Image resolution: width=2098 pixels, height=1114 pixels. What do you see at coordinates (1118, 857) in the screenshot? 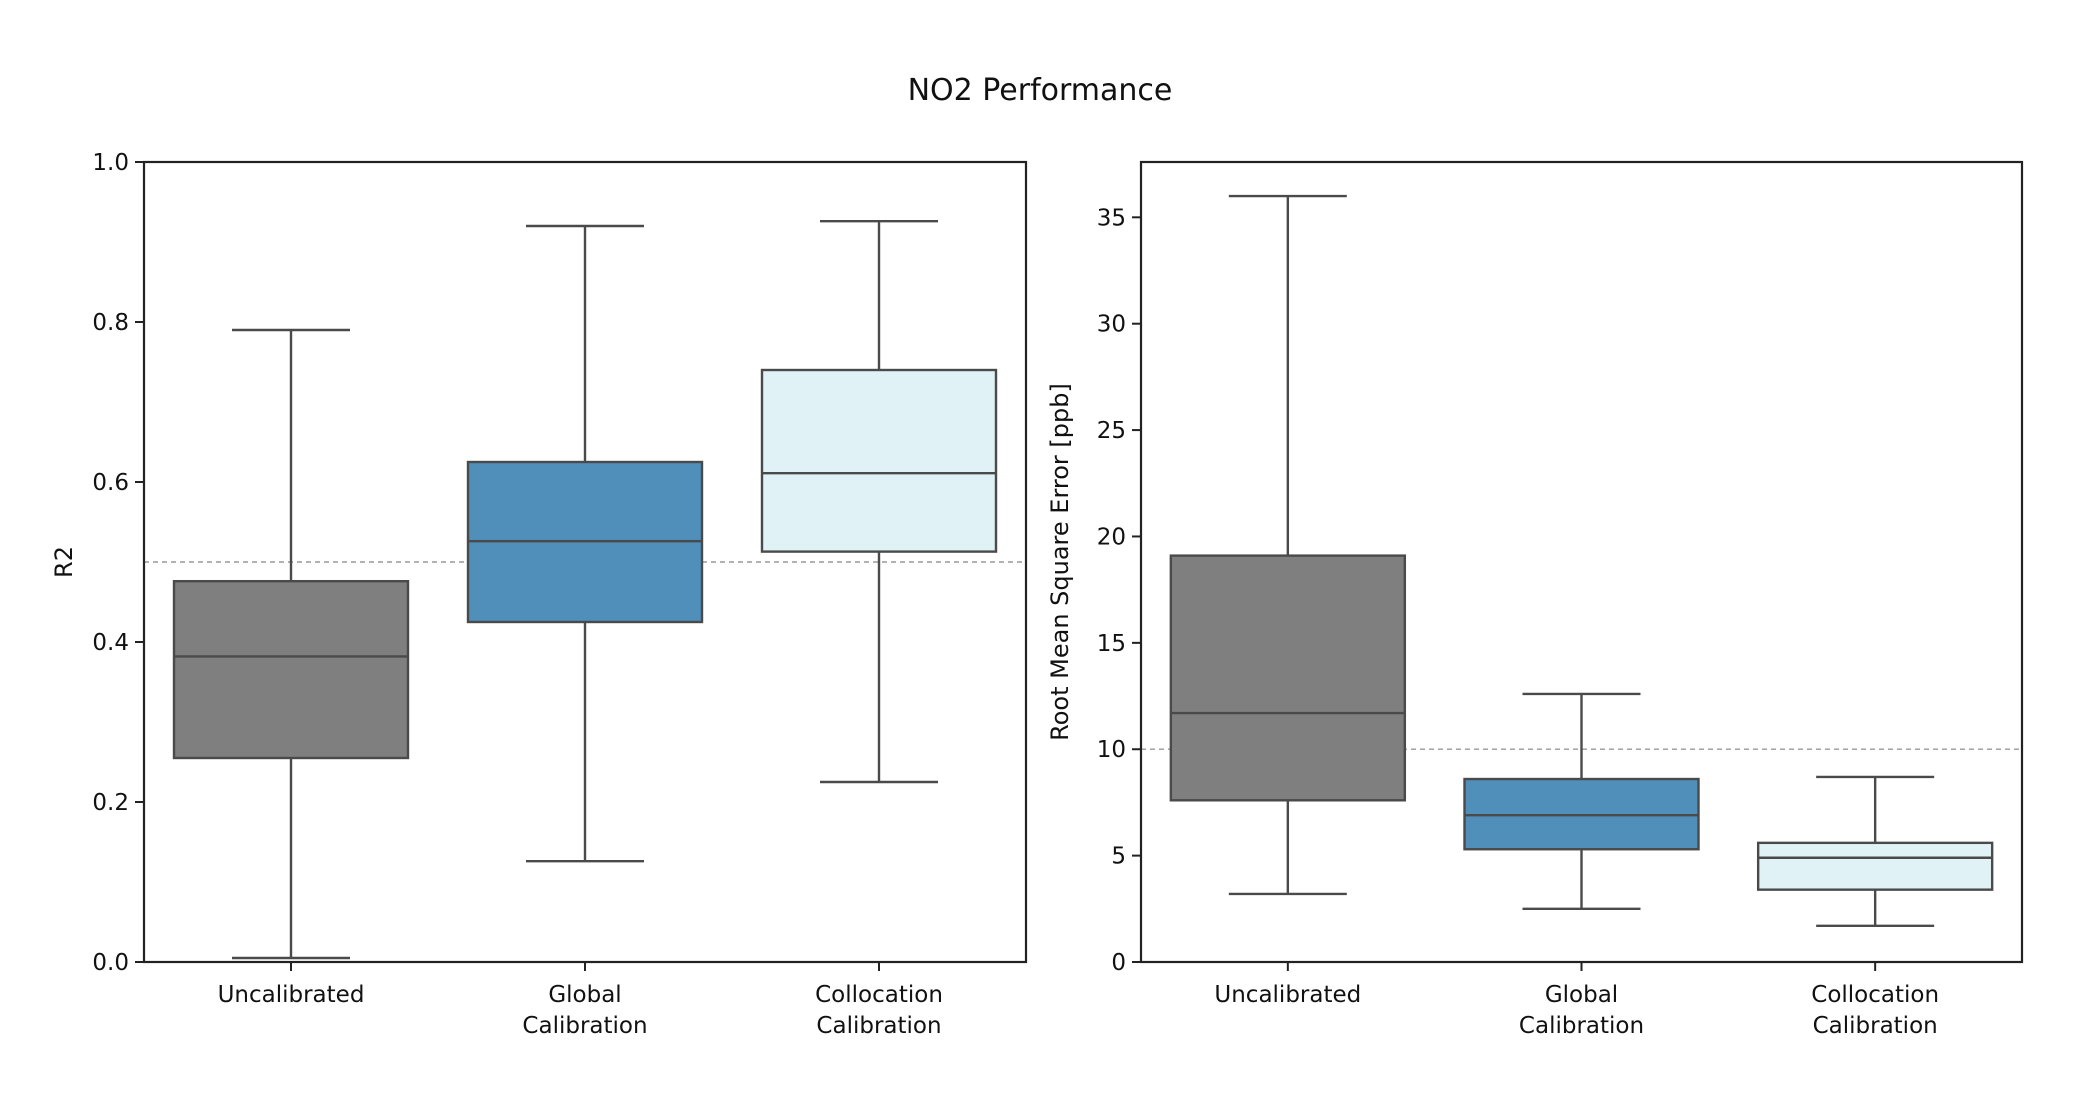
I see `y-tick-label: 5` at bounding box center [1118, 857].